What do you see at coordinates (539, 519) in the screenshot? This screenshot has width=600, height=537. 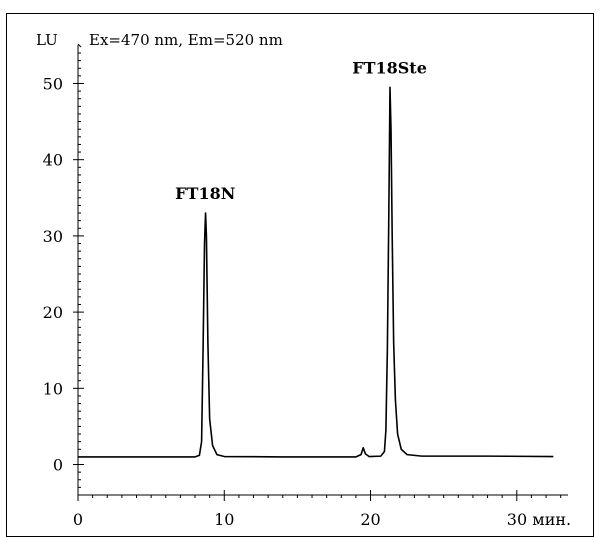 I see `x-tick-label: 30 мин.` at bounding box center [539, 519].